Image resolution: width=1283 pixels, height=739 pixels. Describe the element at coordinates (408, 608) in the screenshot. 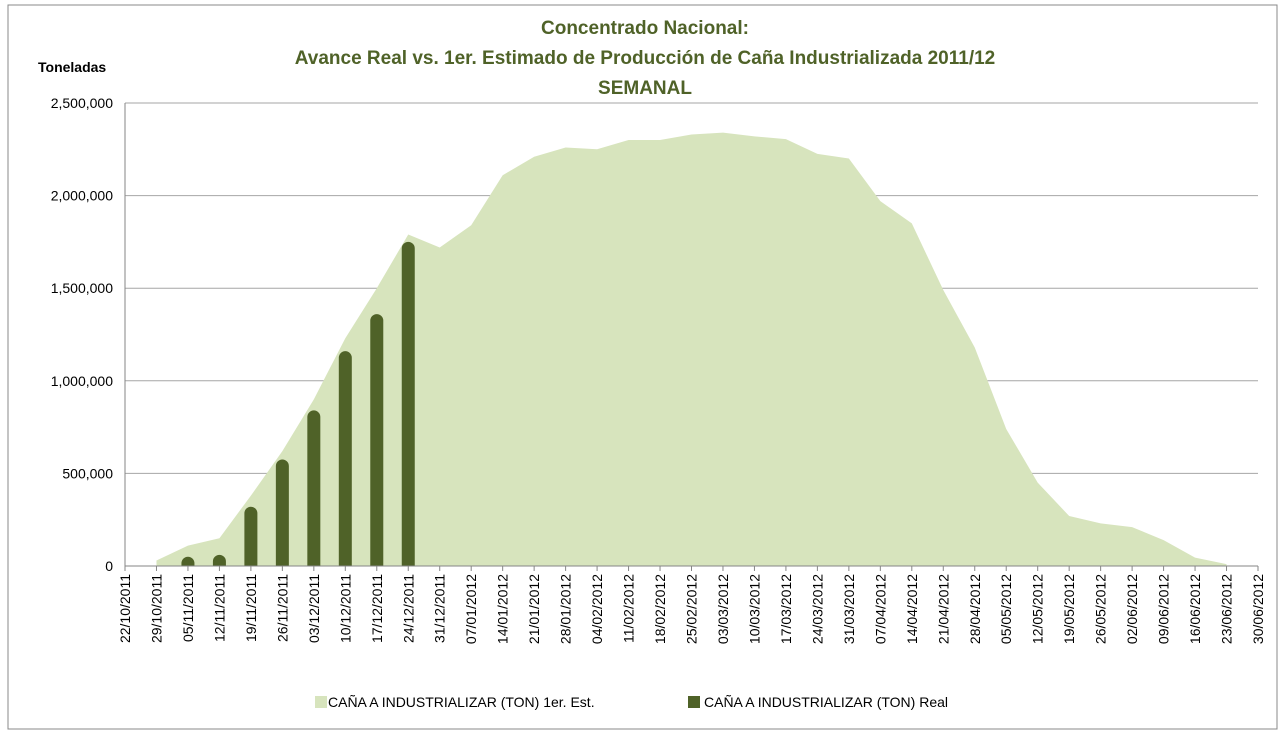

I see `x-tick-label: 24/12/2011` at that location.